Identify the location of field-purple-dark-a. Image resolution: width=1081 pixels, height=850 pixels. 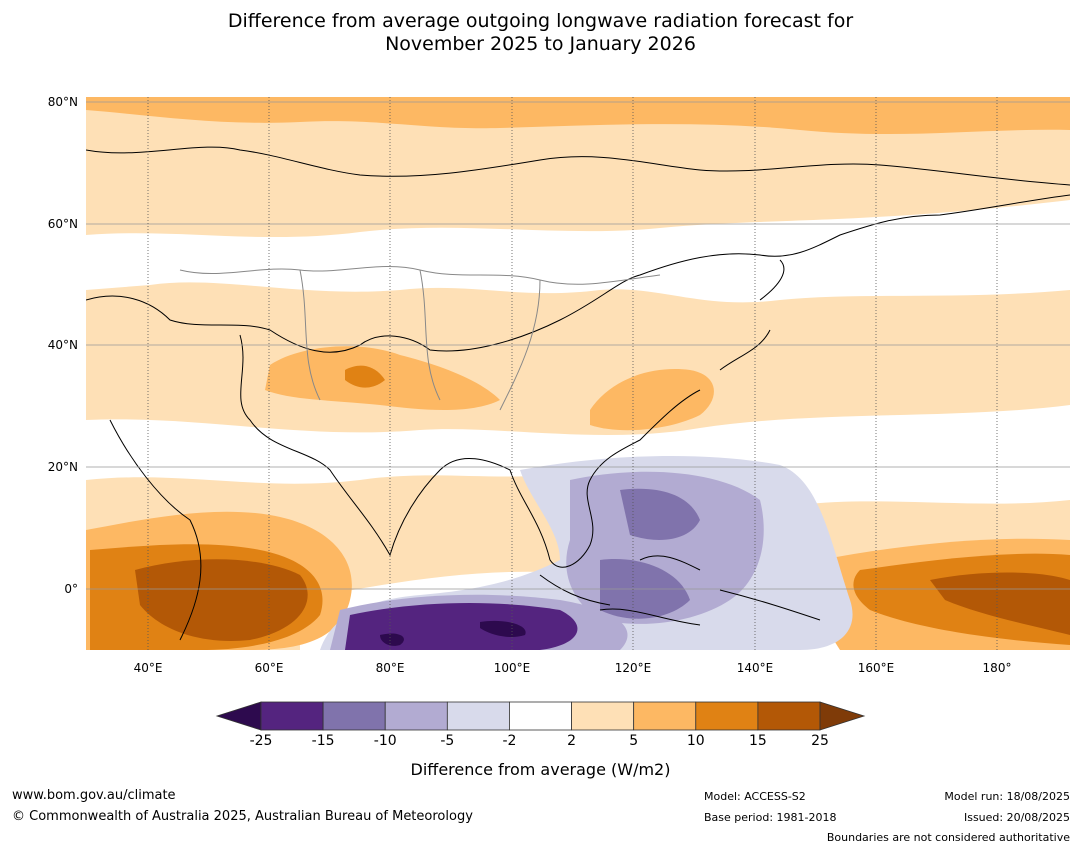
(660, 514).